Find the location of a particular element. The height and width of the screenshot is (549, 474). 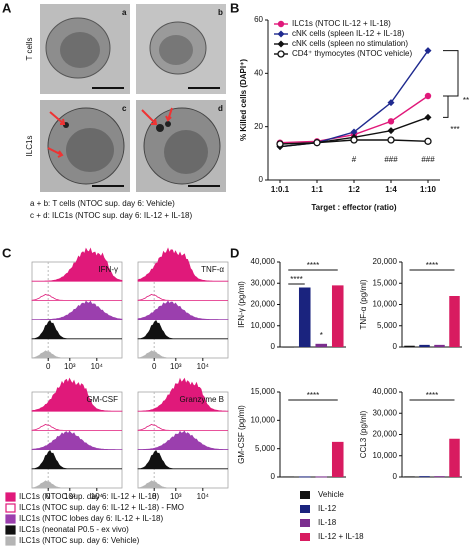

marker-label: Granzyme B is located at coordinates (202, 399).